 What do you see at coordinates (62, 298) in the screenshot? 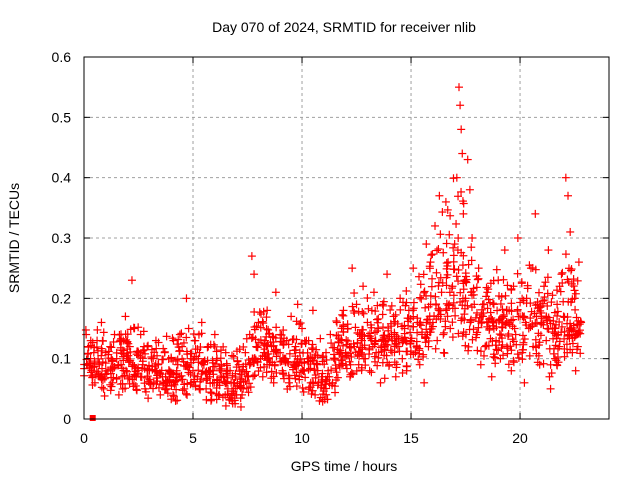
I see `y-tick-label: 0.2` at bounding box center [62, 298].